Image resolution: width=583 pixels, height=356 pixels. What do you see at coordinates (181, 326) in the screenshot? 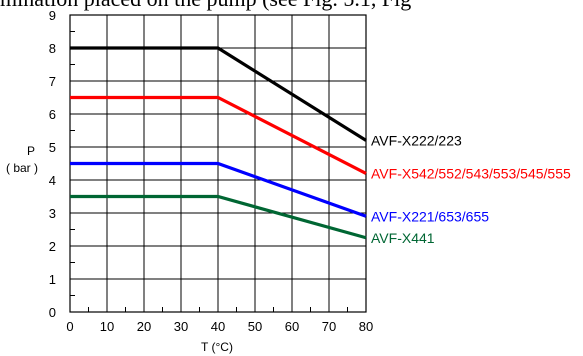
I see `x-tick-label: 30` at bounding box center [181, 326].